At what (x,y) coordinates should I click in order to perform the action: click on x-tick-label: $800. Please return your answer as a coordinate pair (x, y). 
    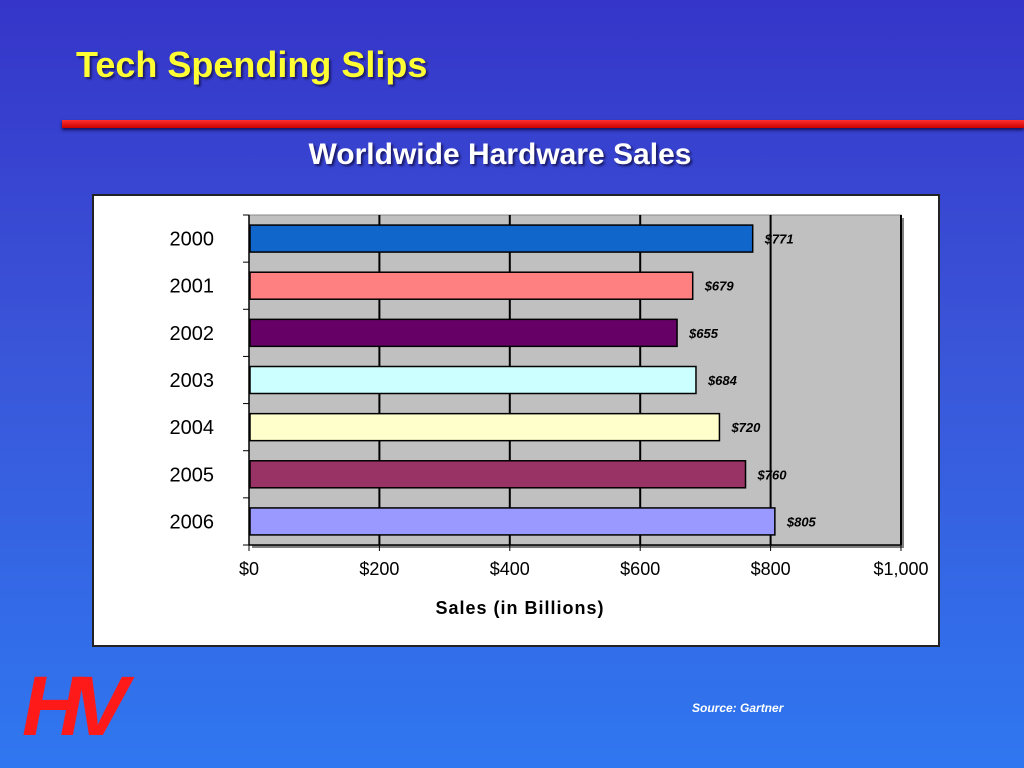
    Looking at the image, I should click on (771, 569).